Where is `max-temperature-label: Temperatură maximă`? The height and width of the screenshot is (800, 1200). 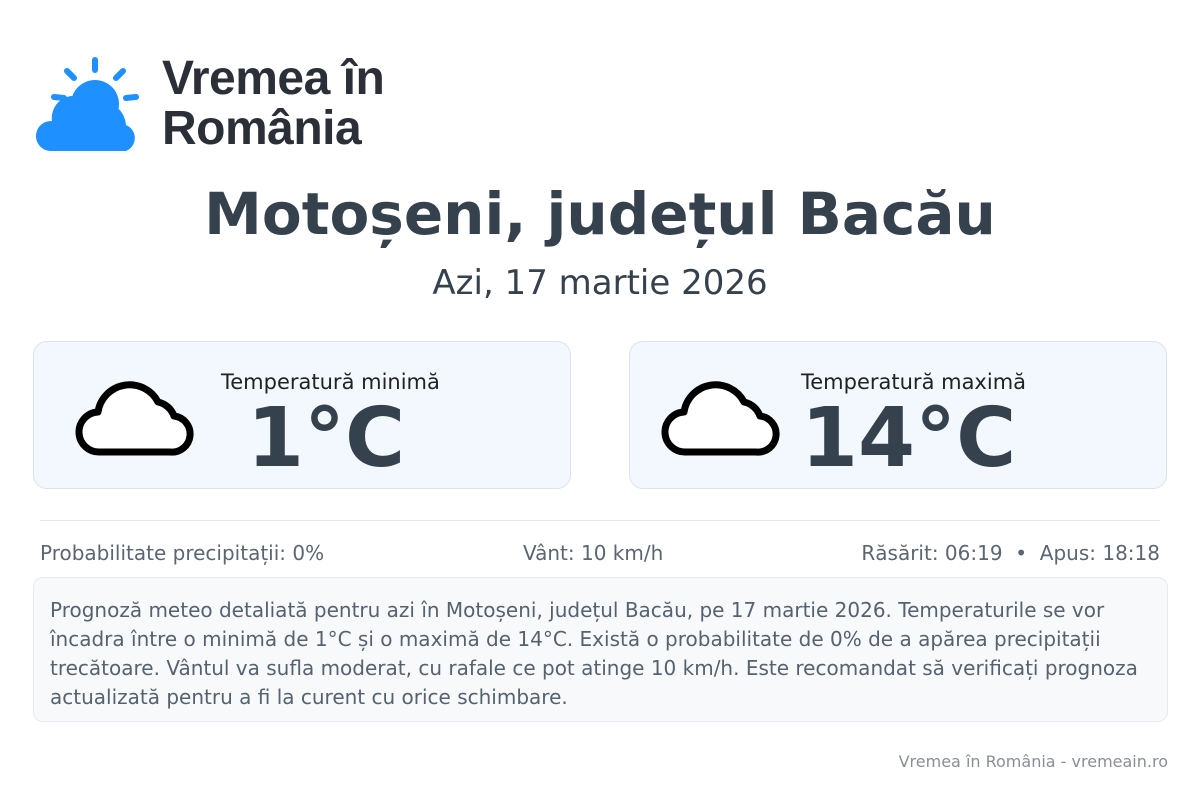 max-temperature-label: Temperatură maximă is located at coordinates (914, 382).